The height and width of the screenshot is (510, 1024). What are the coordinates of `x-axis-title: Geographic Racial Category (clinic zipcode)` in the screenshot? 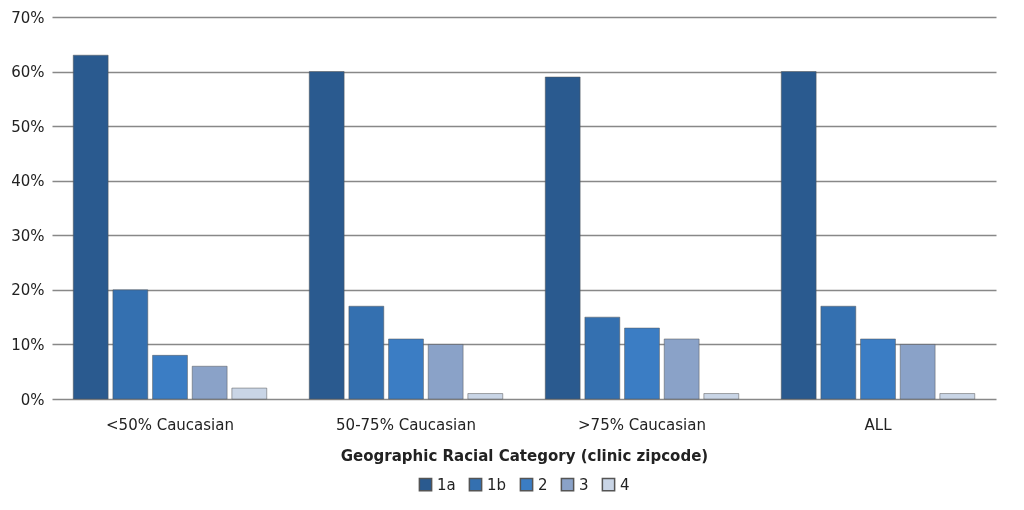 It's located at (524, 455).